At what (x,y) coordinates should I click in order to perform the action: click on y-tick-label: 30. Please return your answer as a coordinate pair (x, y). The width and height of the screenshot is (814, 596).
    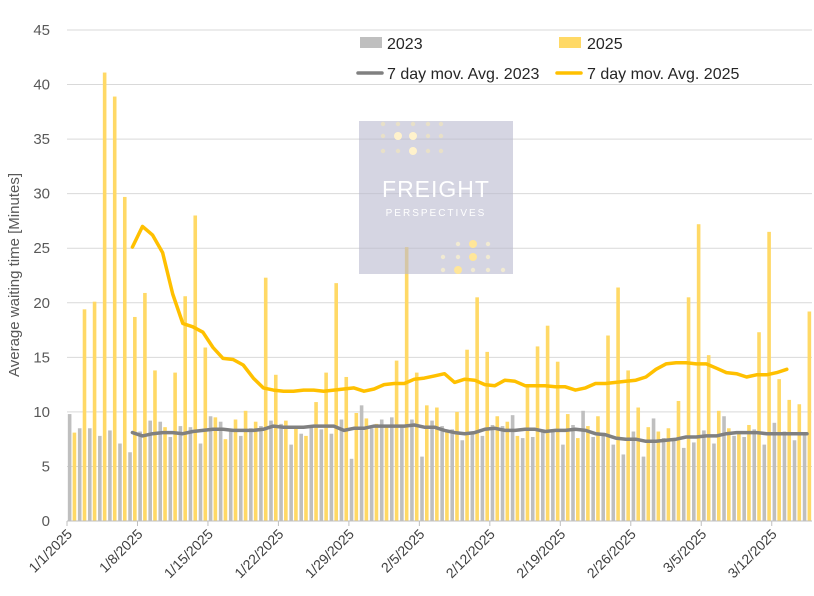
    Looking at the image, I should click on (41, 194).